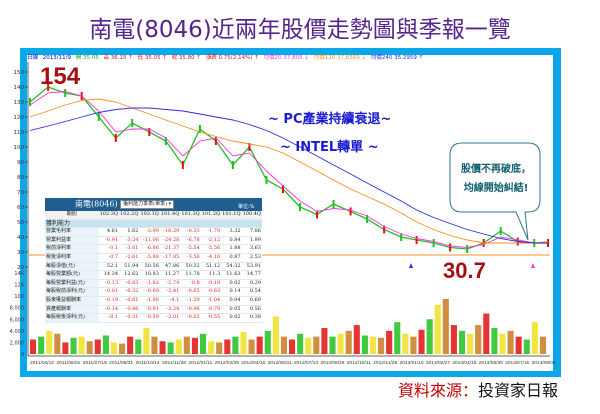  What do you see at coordinates (518, 390) in the screenshot?
I see `source-value: 投資家日報` at bounding box center [518, 390].